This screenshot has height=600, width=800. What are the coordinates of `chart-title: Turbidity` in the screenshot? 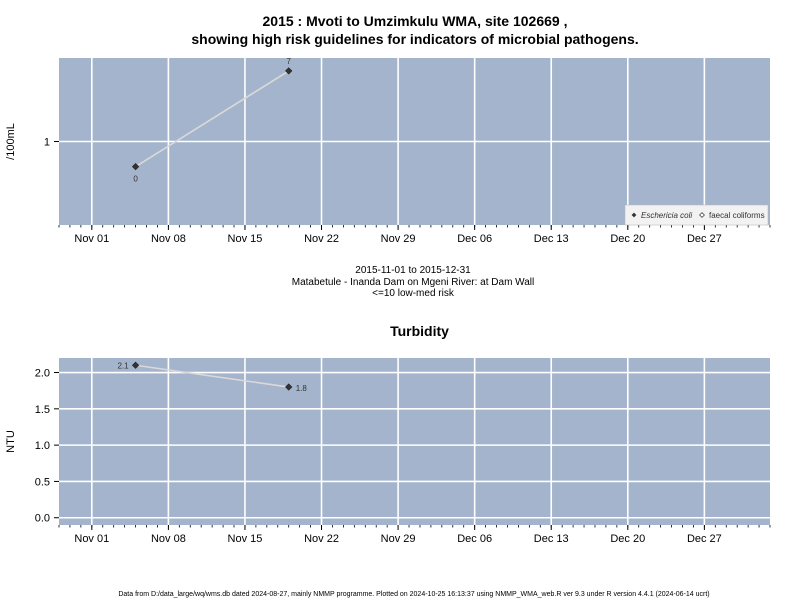 It's located at (419, 331).